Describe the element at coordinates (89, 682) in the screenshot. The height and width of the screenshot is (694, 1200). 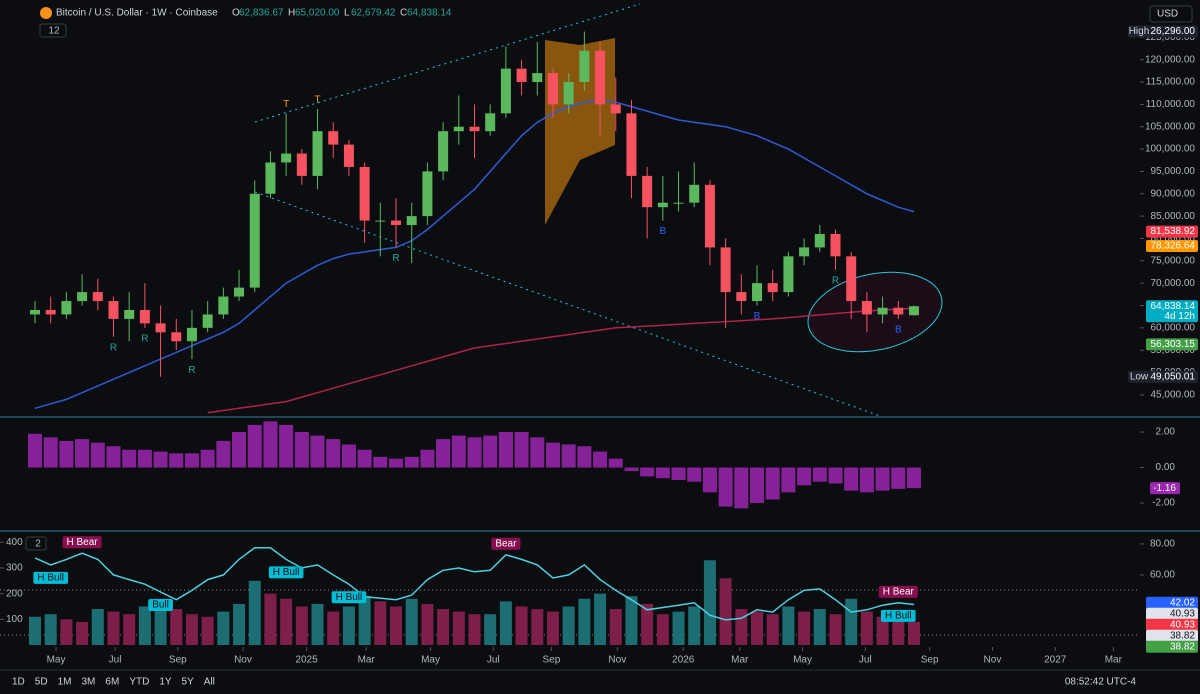
I see `range-button: 3M` at that location.